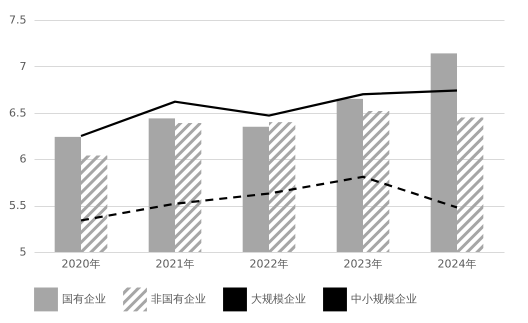 This screenshot has height=323, width=528. What do you see at coordinates (17, 113) in the screenshot?
I see `y-tick-label: 6.5` at bounding box center [17, 113].